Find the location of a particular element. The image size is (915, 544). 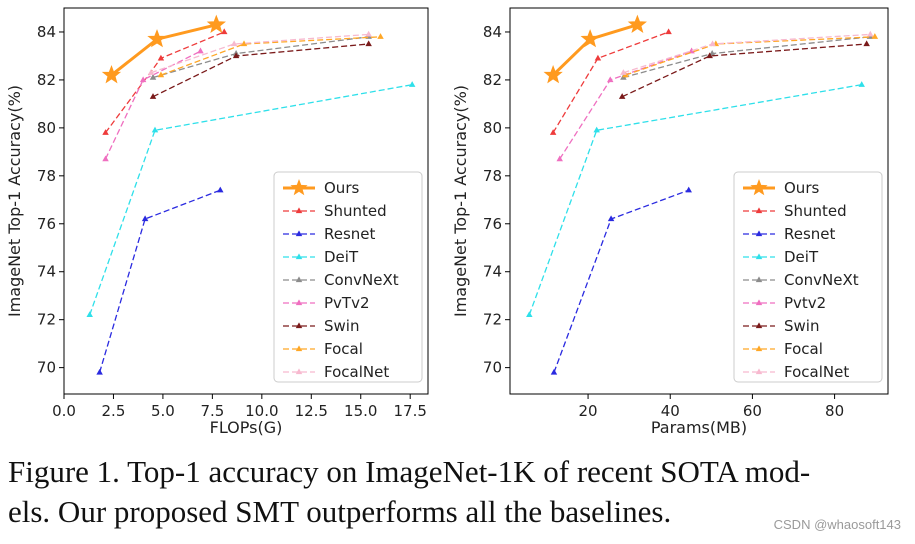

chart-flops-legend-label-resnet: Resnet is located at coordinates (350, 234).